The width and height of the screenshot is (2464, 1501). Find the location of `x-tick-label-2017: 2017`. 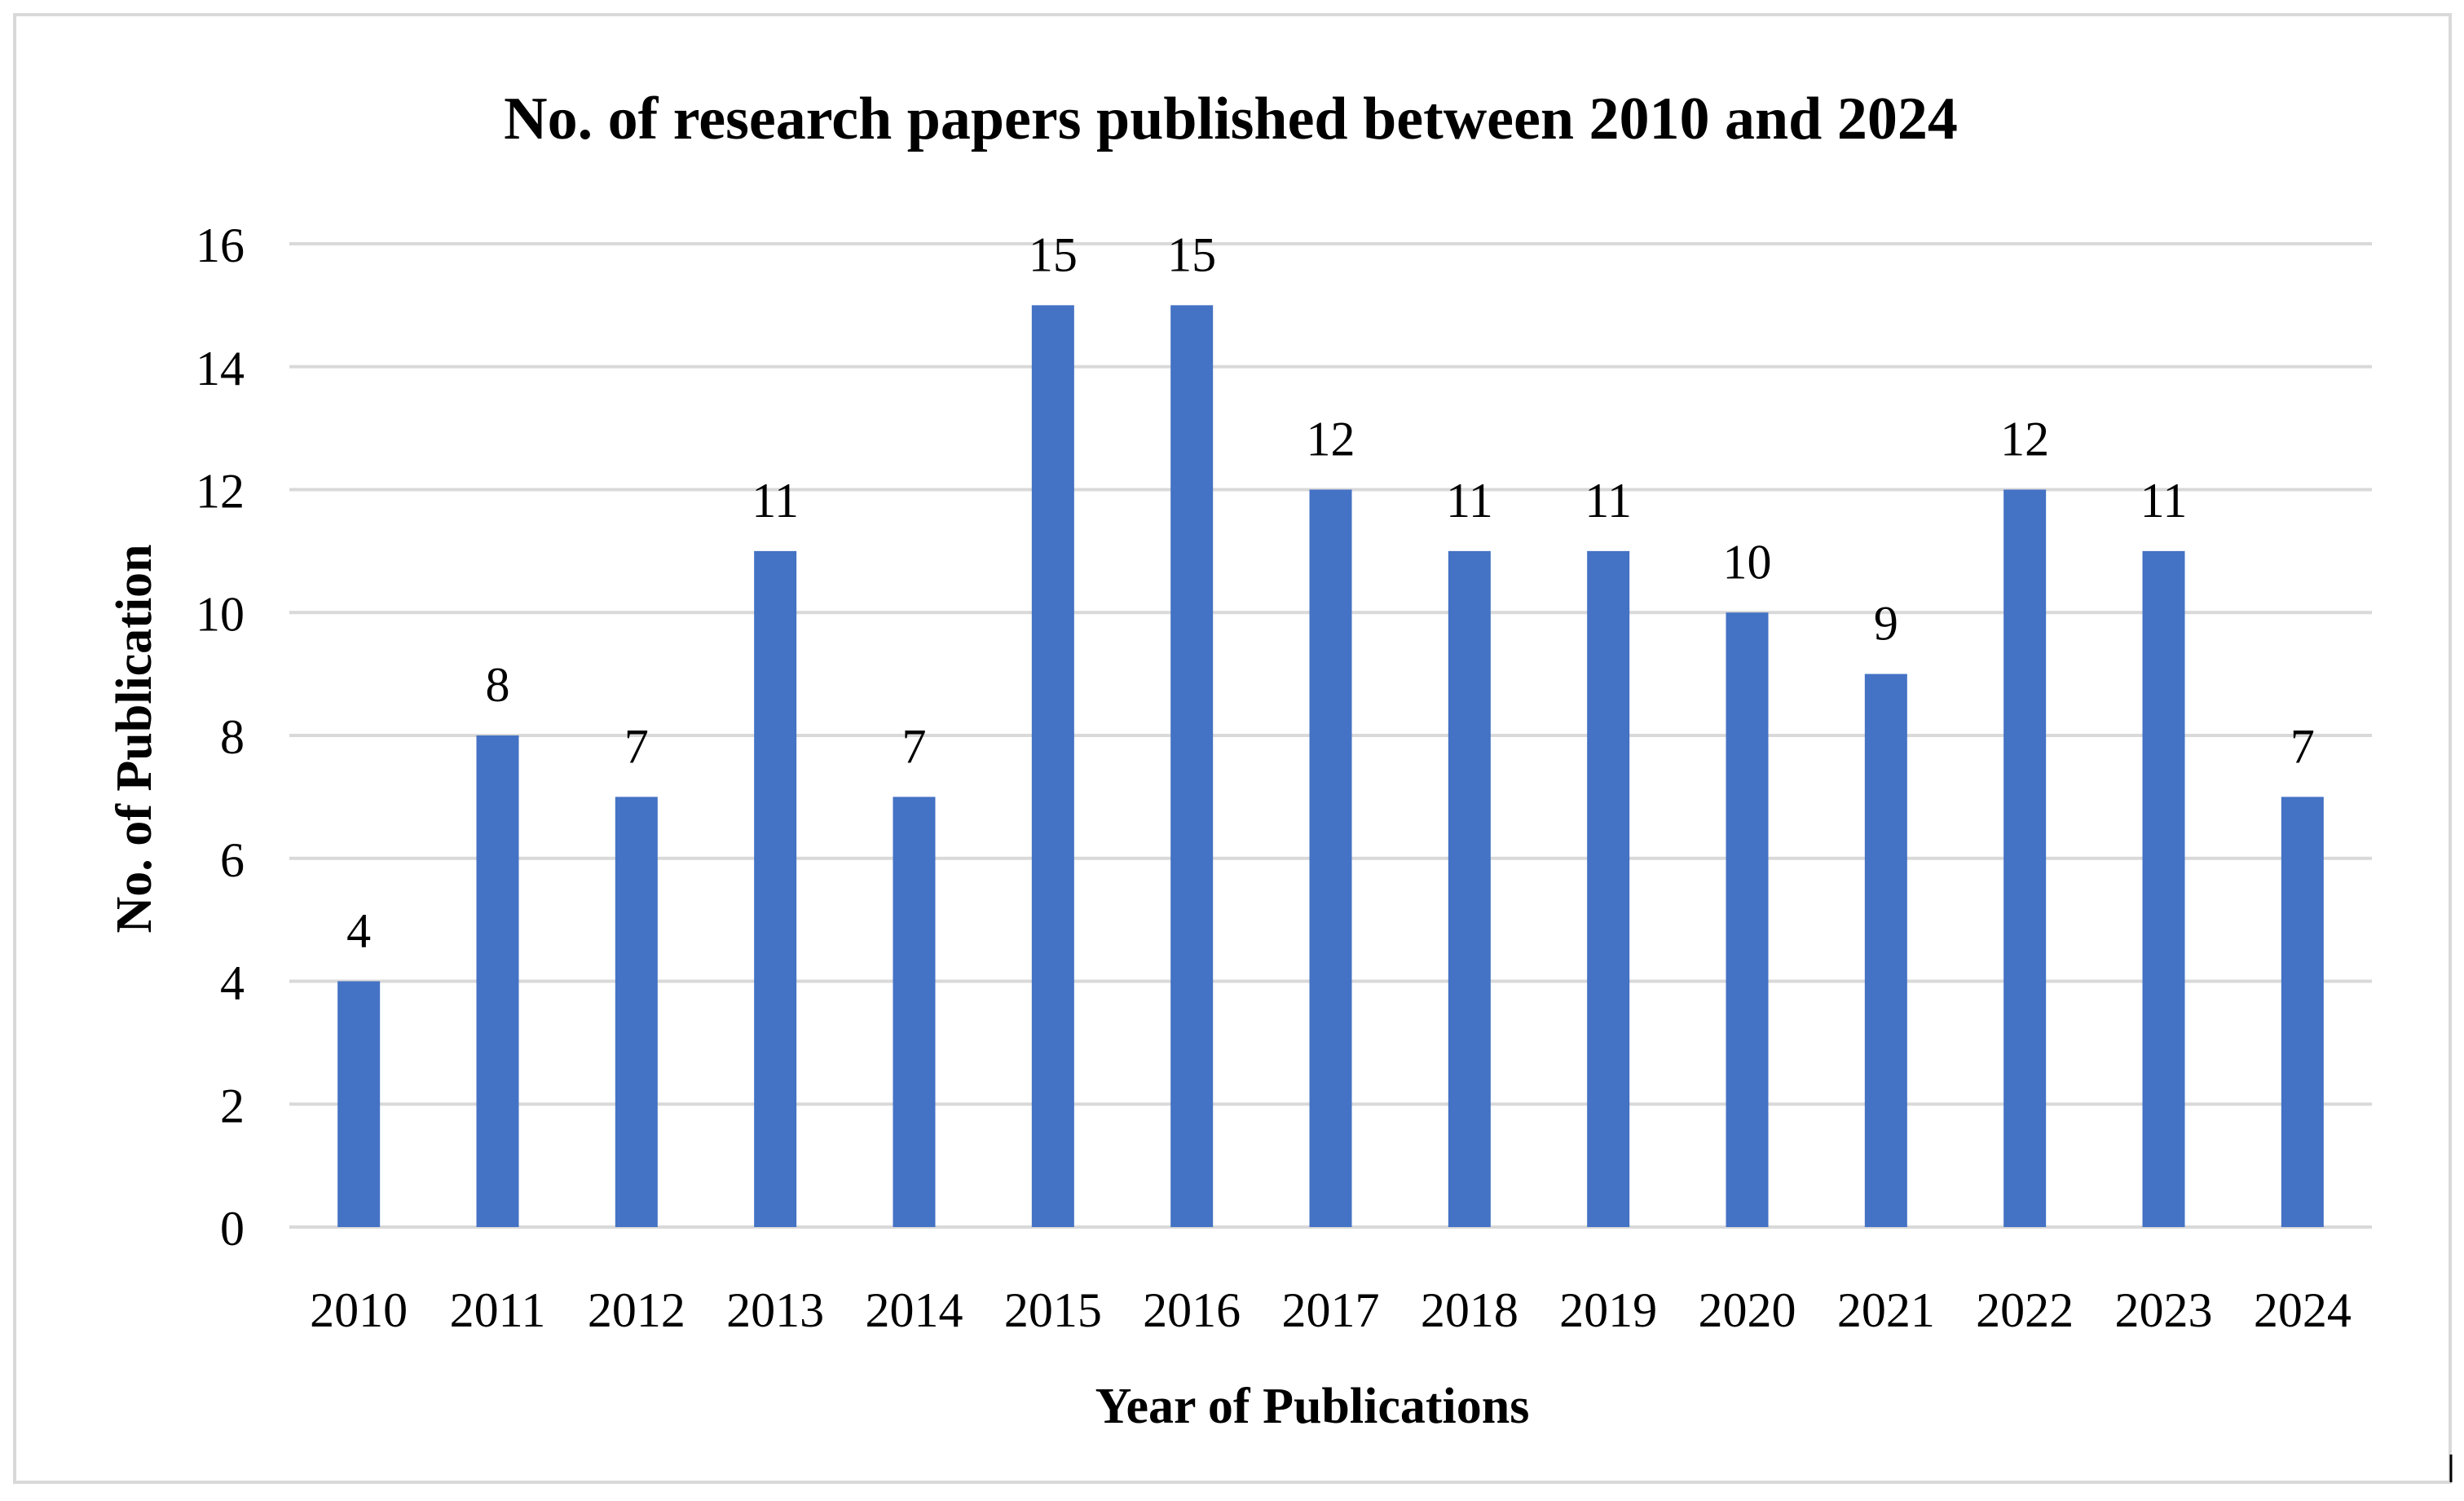

x-tick-label-2017: 2017 is located at coordinates (1331, 1310).